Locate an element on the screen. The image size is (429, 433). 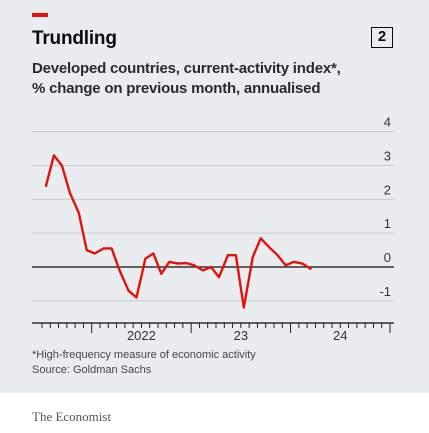
brand-tag is located at coordinates (40, 15).